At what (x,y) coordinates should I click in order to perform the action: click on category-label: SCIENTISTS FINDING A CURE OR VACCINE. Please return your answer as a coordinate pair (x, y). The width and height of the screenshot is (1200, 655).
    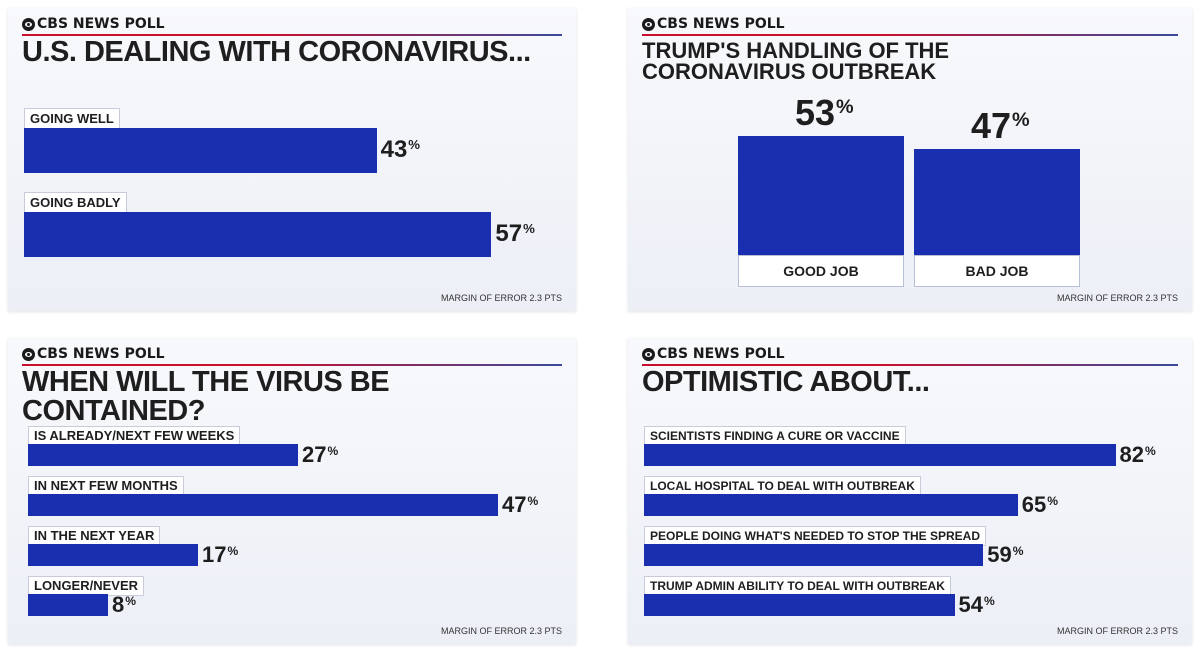
    Looking at the image, I should click on (775, 436).